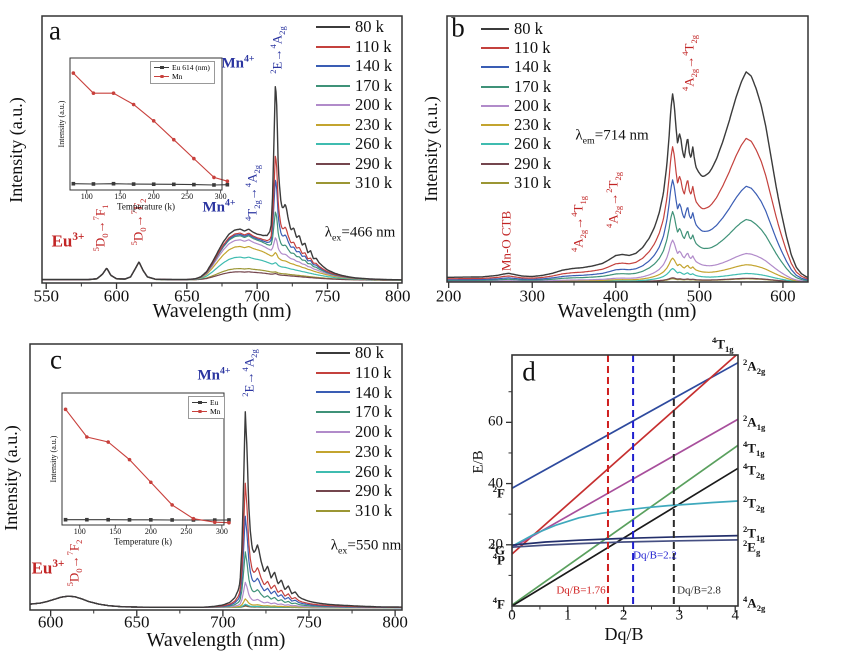 This screenshot has height=660, width=849. What do you see at coordinates (120, 196) in the screenshot?
I see `x-tick-label: 150` at bounding box center [120, 196].